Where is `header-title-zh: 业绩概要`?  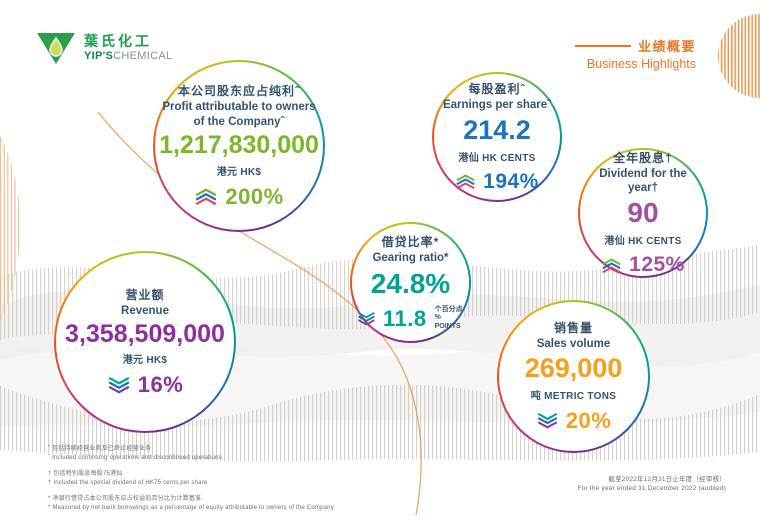
header-title-zh: 业绩概要 is located at coordinates (666, 46).